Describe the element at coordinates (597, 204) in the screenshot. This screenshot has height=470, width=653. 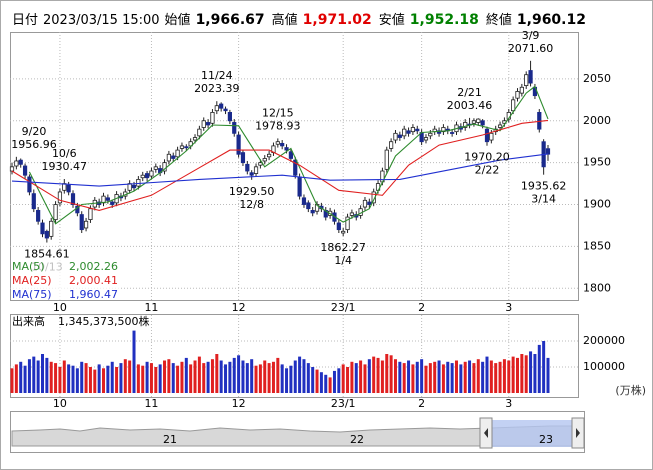
I see `y-tick-label: 1900` at that location.